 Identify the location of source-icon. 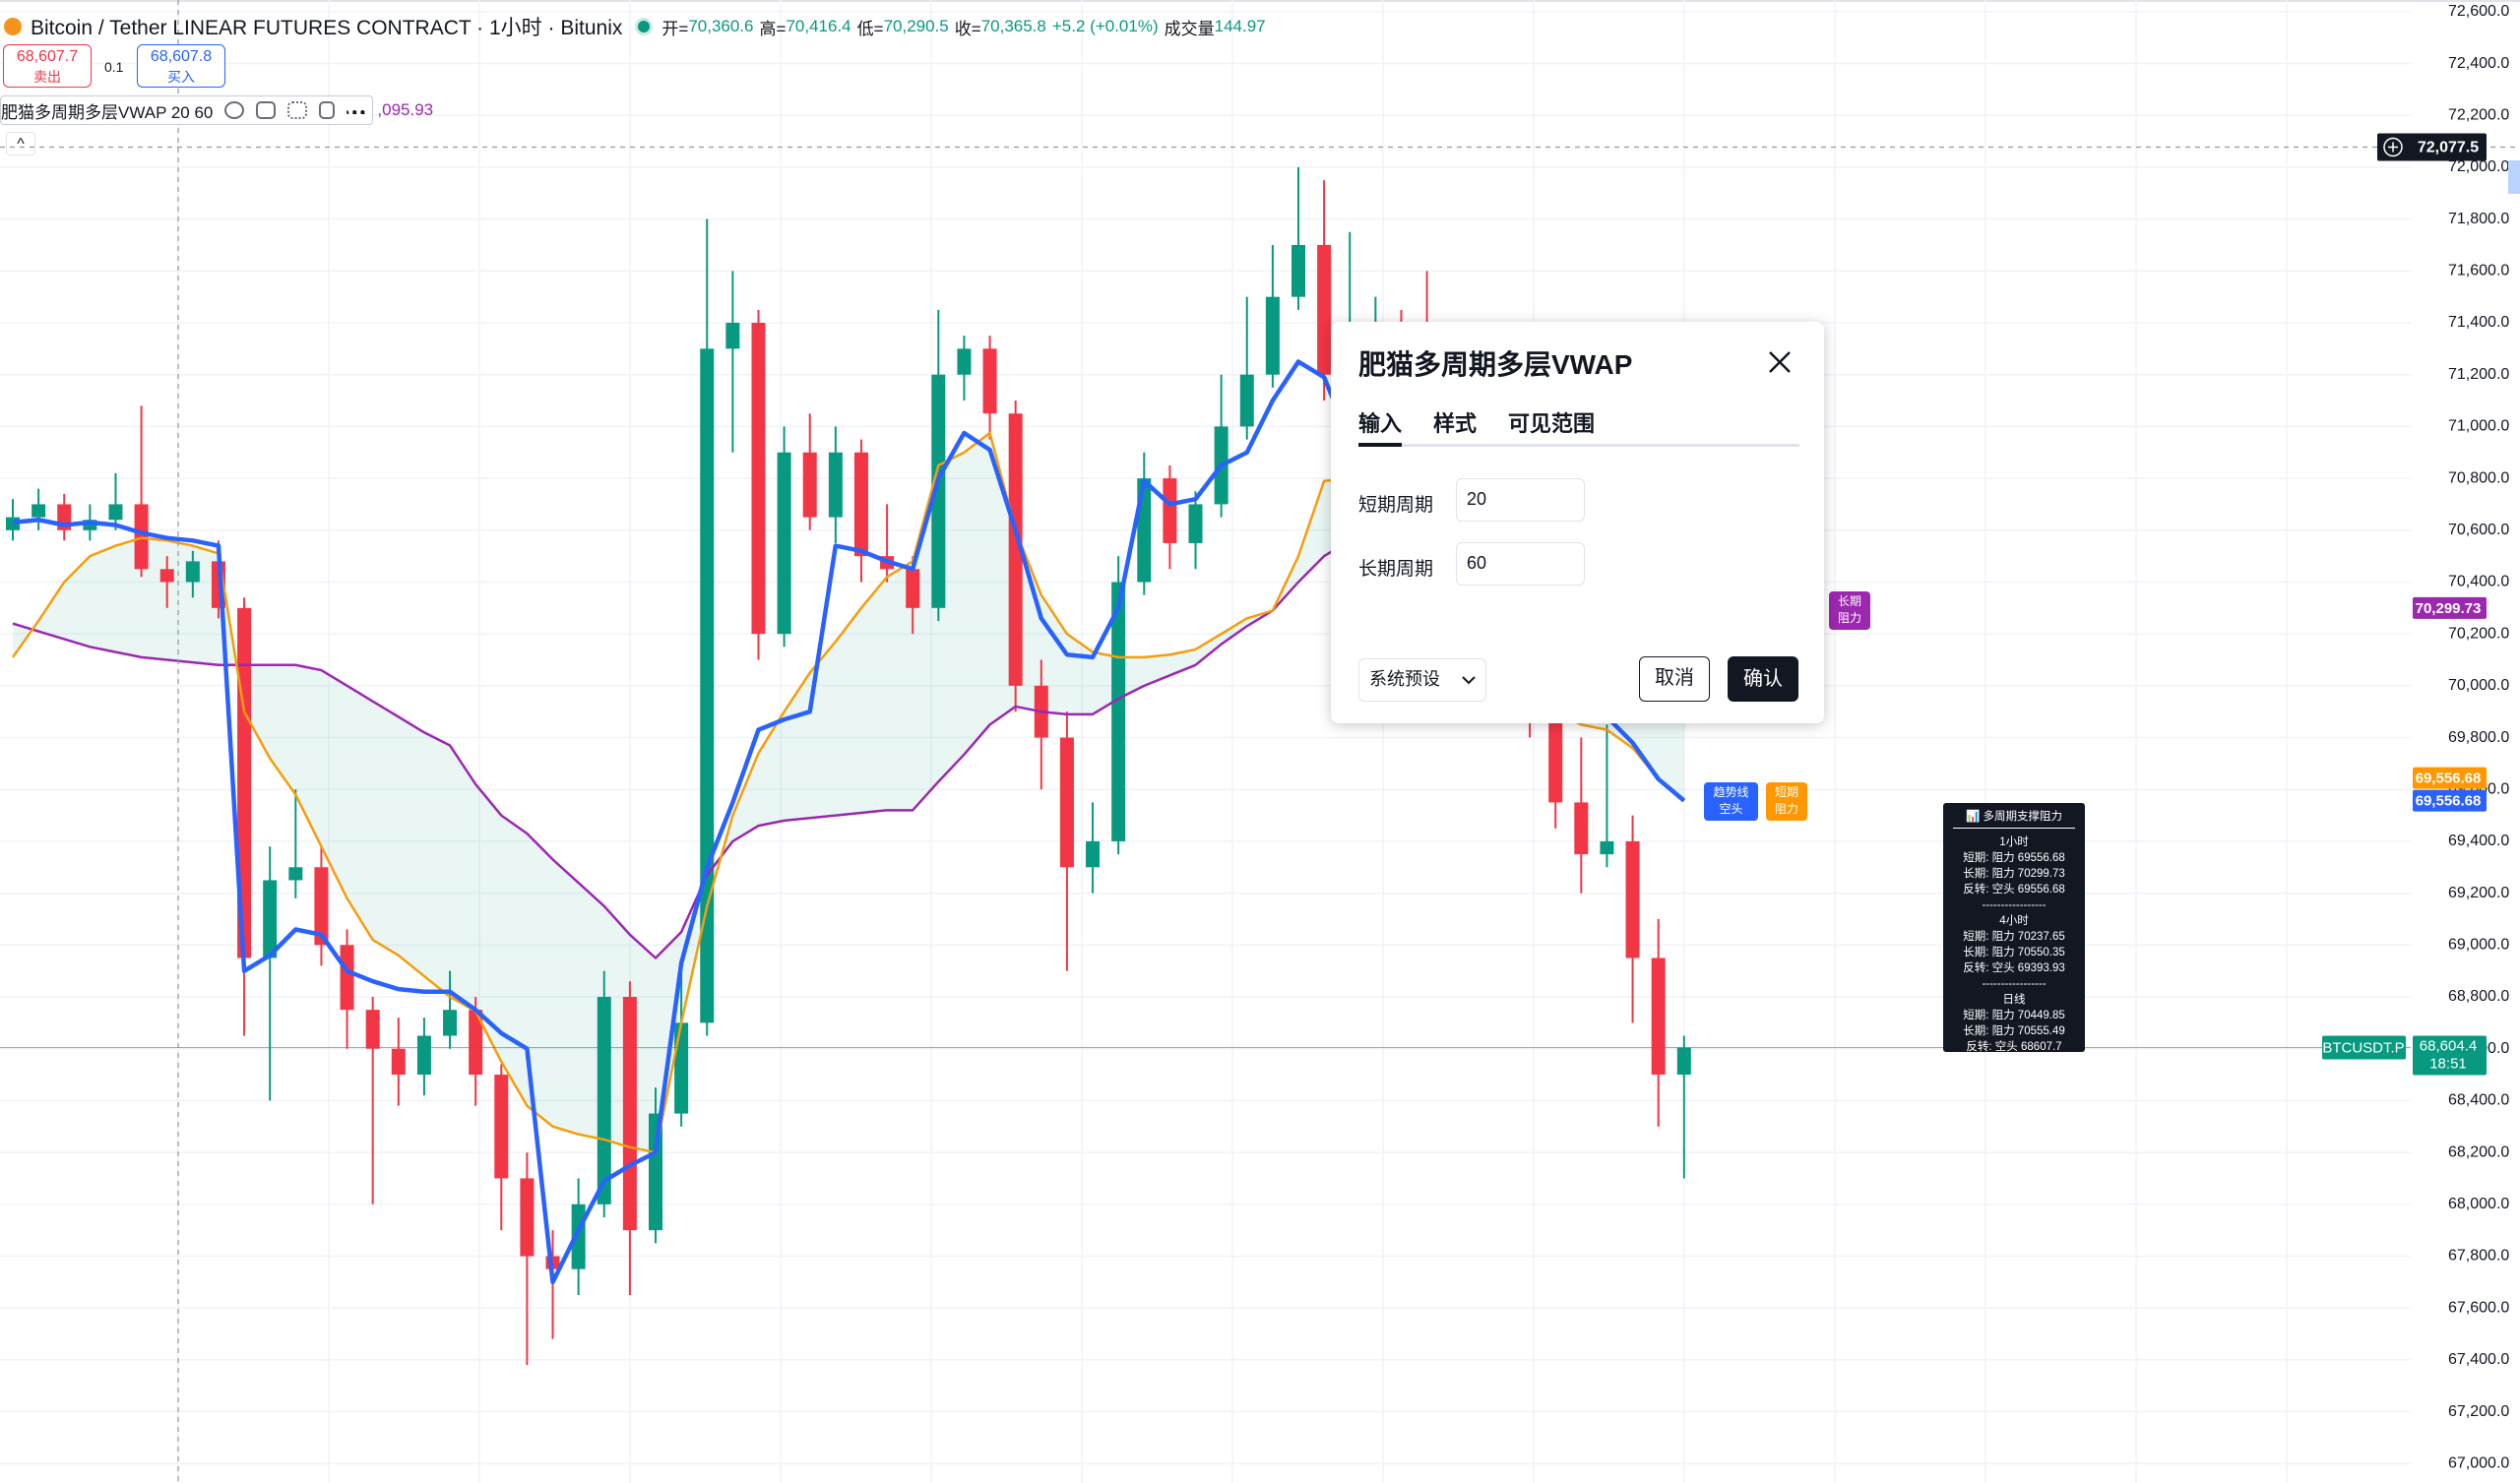
(297, 110).